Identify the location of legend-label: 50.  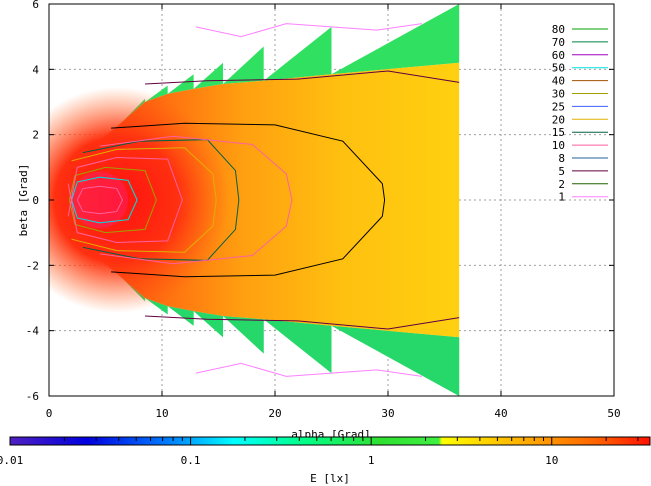
(558, 68).